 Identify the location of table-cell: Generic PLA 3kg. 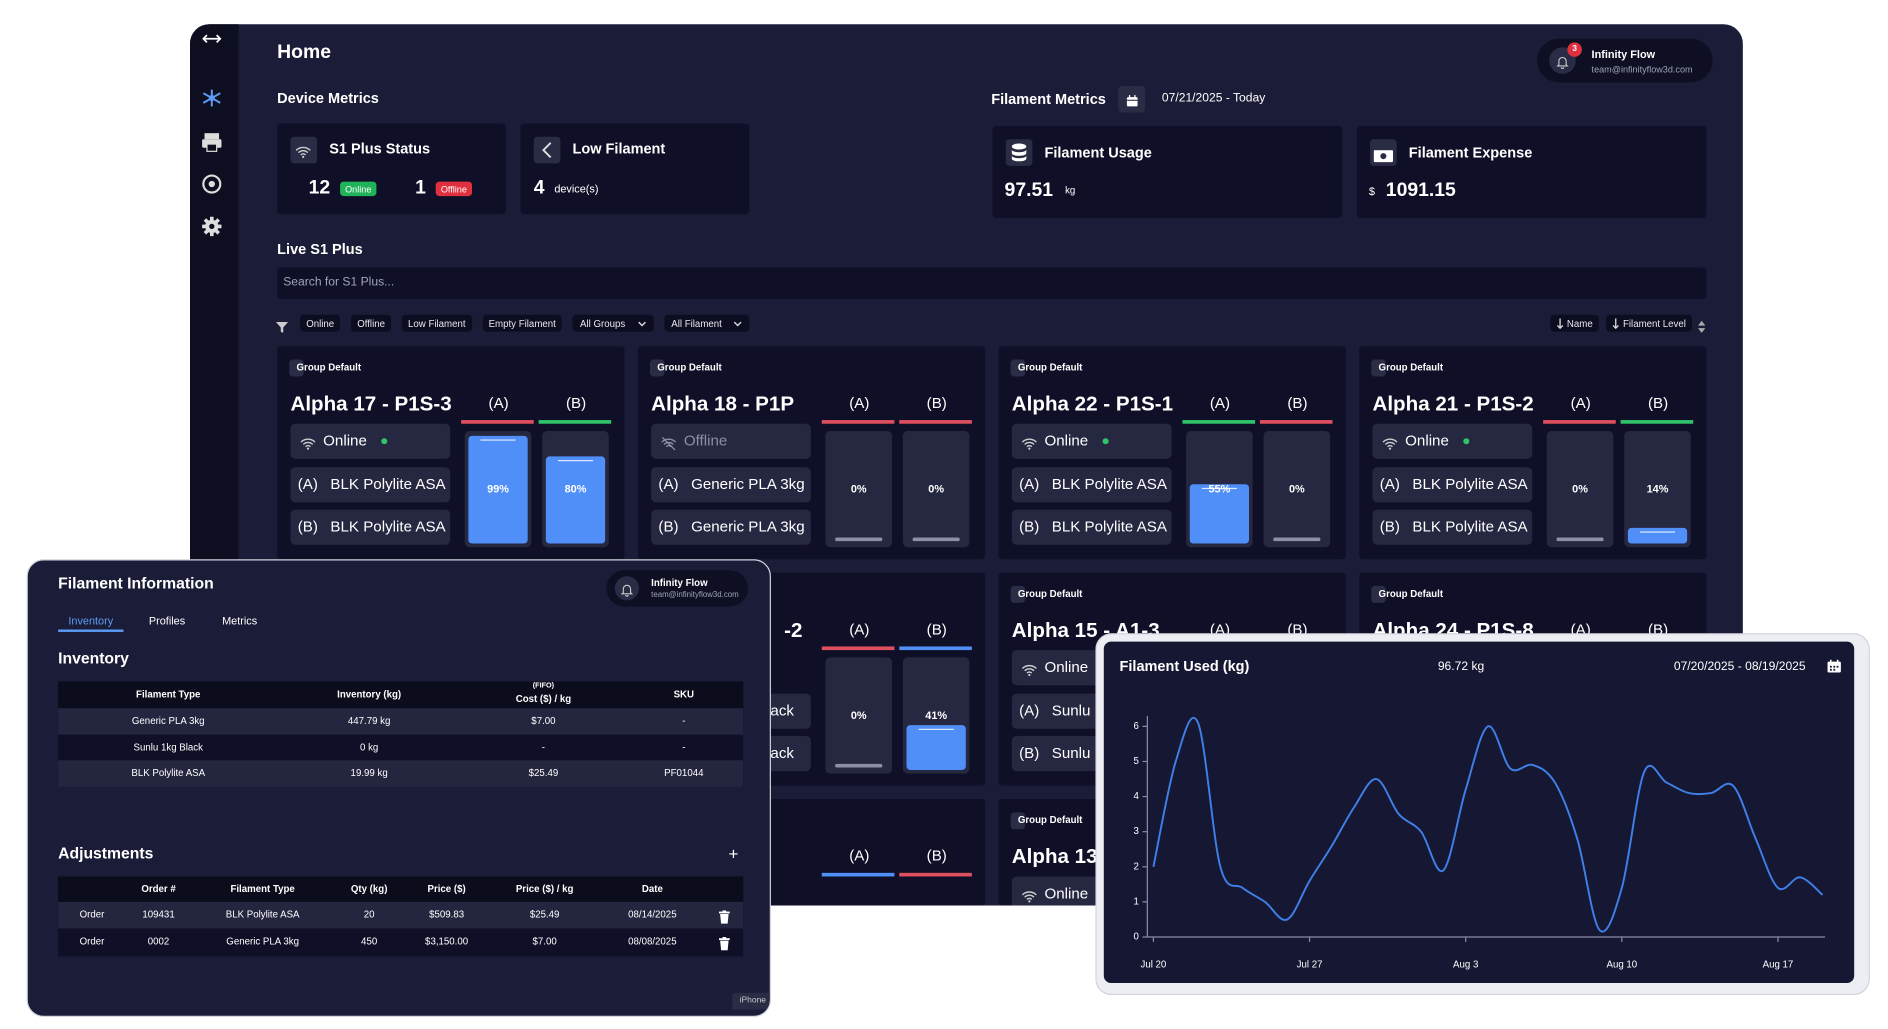
(262, 941).